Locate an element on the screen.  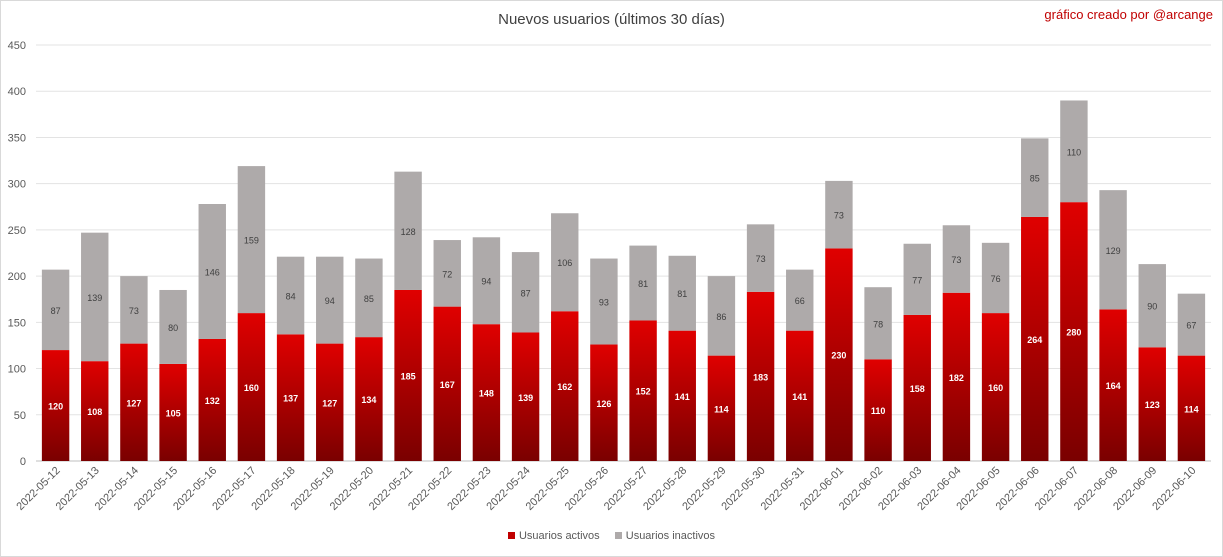
data-label-activos: 139 is located at coordinates (525, 398).